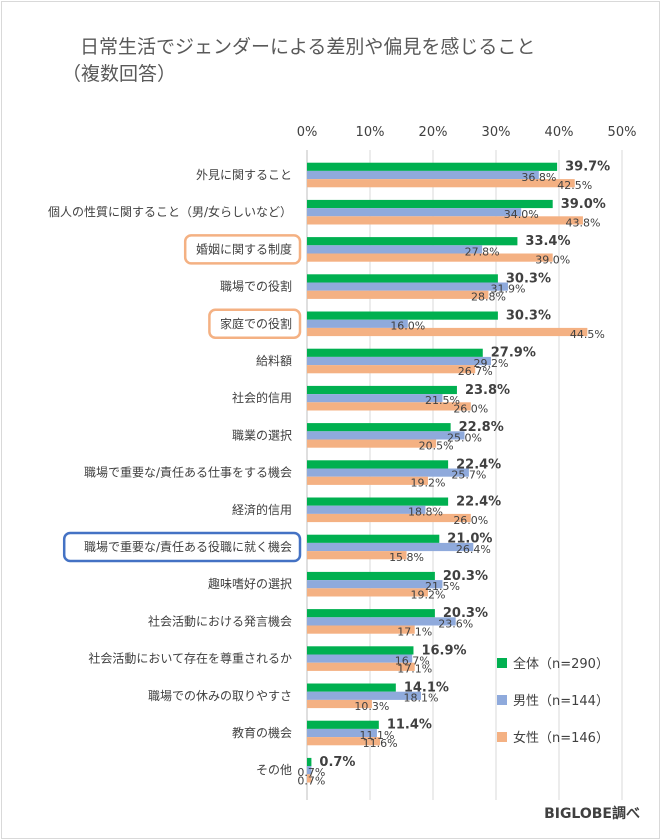 This screenshot has width=661, height=840. Describe the element at coordinates (455, 623) in the screenshot. I see `data-label: 23.6%` at that location.